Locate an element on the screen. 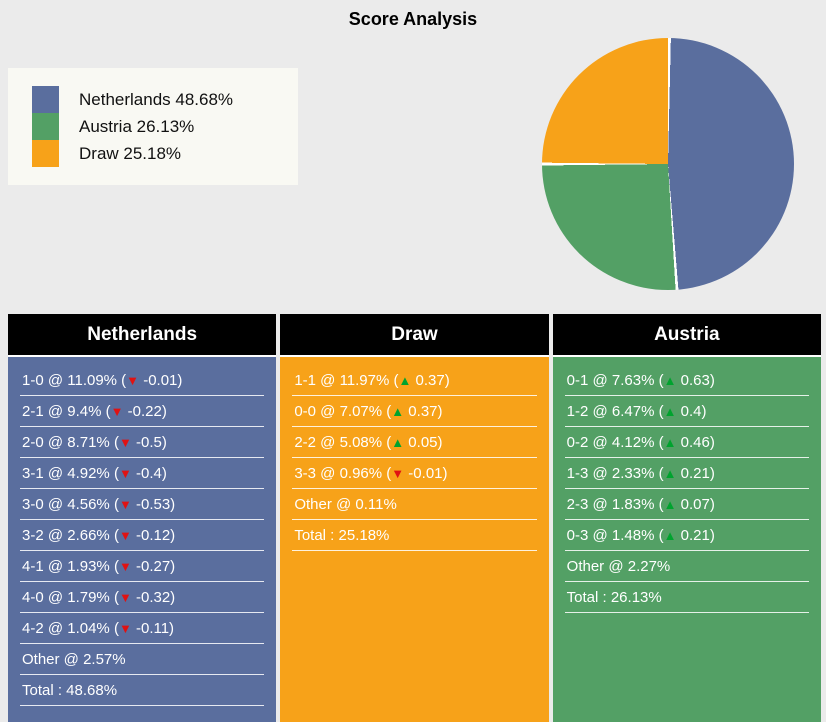  score-row: 3-2 @ 2.66% (▼ -0.12) is located at coordinates (142, 535).